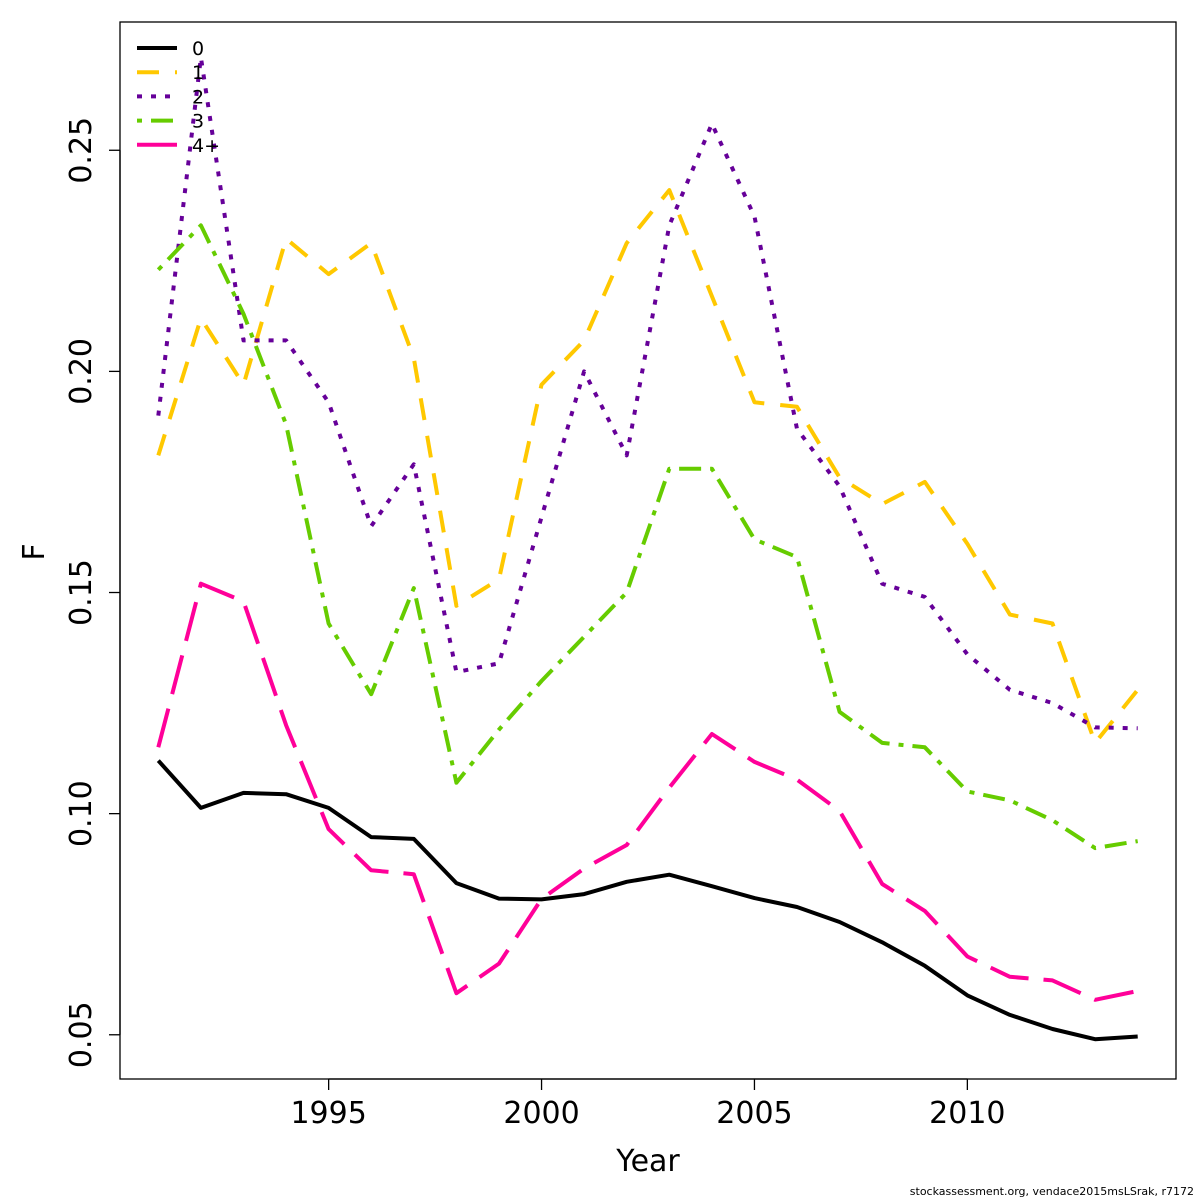 The image size is (1200, 1200). What do you see at coordinates (178, 97) in the screenshot?
I see `legend: 012 34+` at bounding box center [178, 97].